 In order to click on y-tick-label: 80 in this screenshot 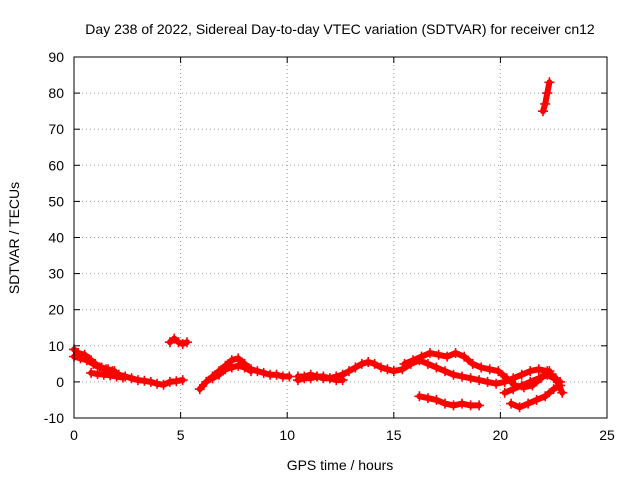, I will do `click(56, 93)`.